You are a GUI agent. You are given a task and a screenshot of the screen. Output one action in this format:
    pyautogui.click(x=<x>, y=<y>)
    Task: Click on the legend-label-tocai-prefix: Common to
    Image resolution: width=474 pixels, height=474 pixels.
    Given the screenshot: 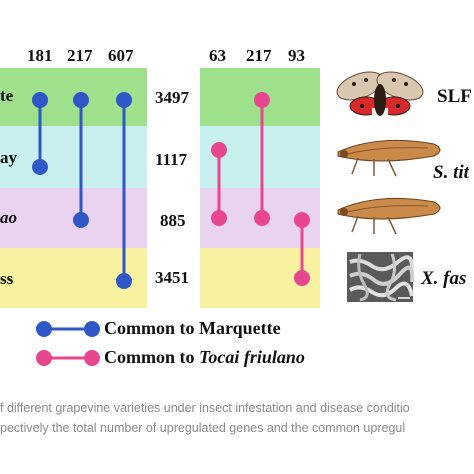 What is the action you would take?
    pyautogui.click(x=151, y=357)
    